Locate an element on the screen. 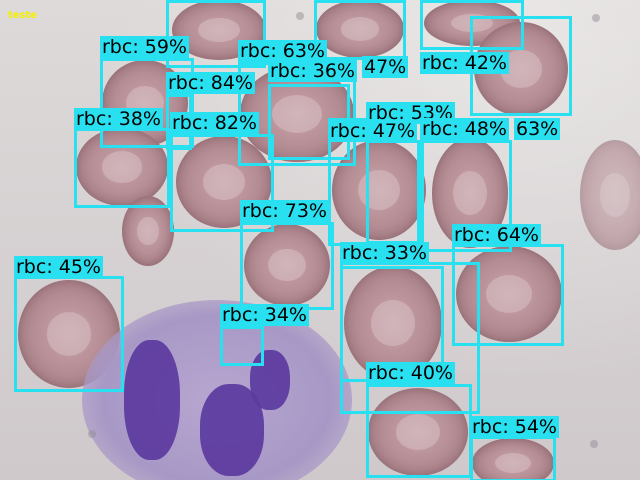 This screenshot has height=480, width=640. detection-label: rbc: 40% is located at coordinates (410, 373).